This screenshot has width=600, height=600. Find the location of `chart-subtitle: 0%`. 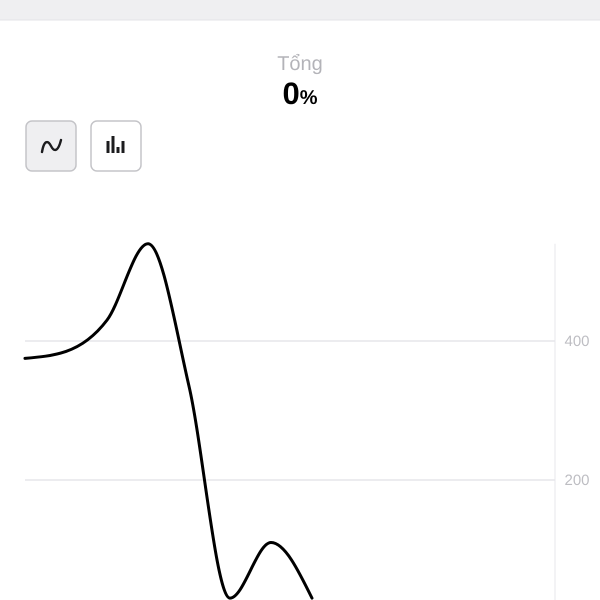

chart-subtitle: 0% is located at coordinates (300, 93).